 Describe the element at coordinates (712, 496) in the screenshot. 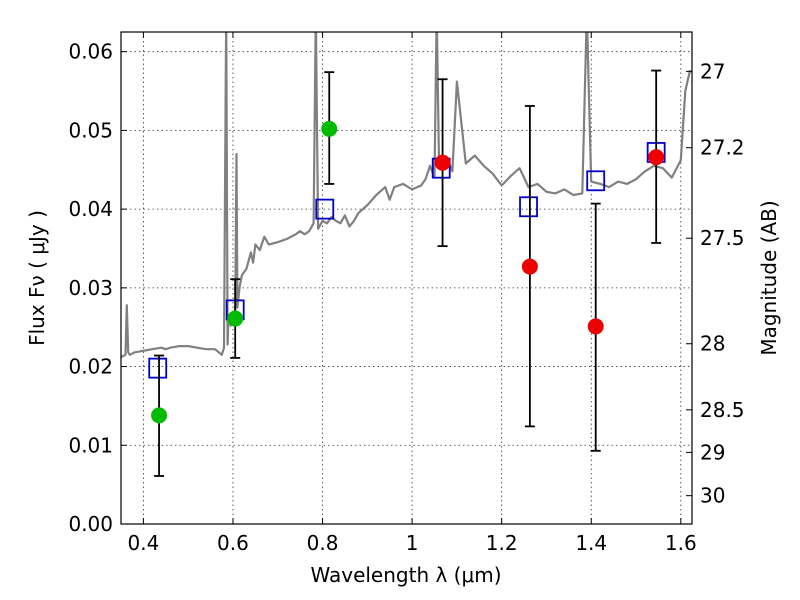

I see `right-tick-label: 30` at that location.